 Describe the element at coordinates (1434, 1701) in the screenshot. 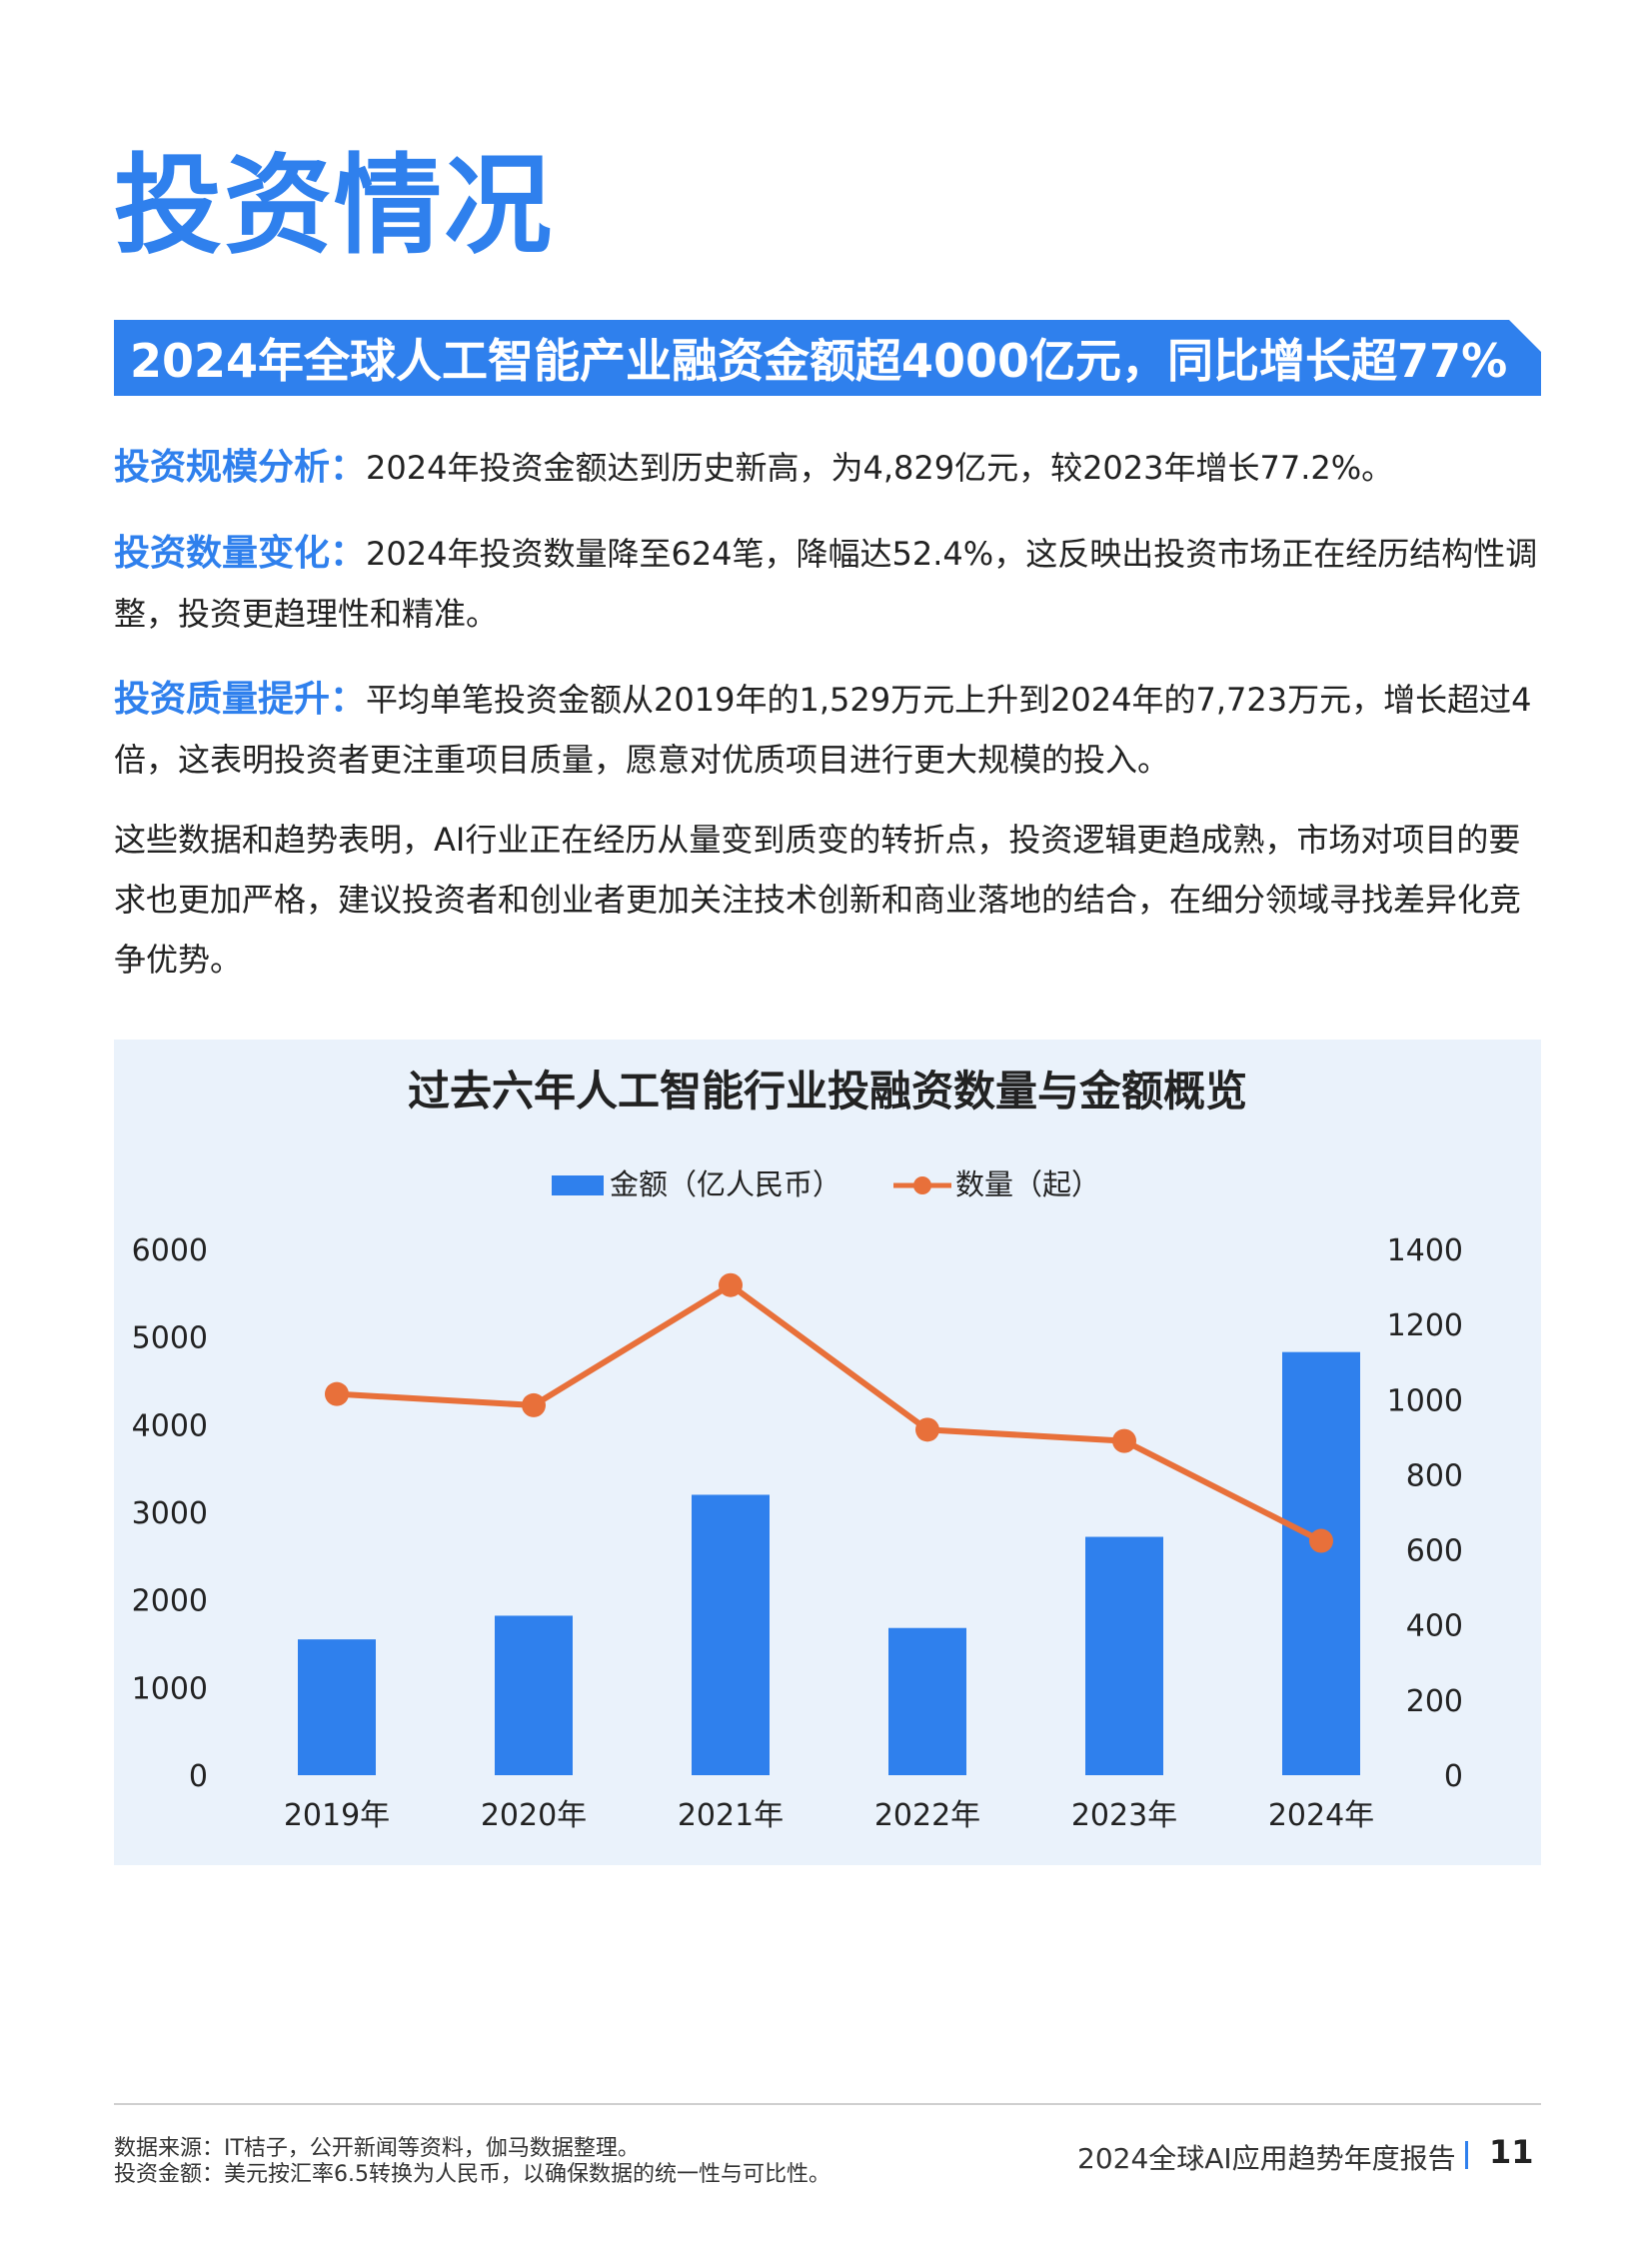

I see `y-right-tick-label: 200` at that location.